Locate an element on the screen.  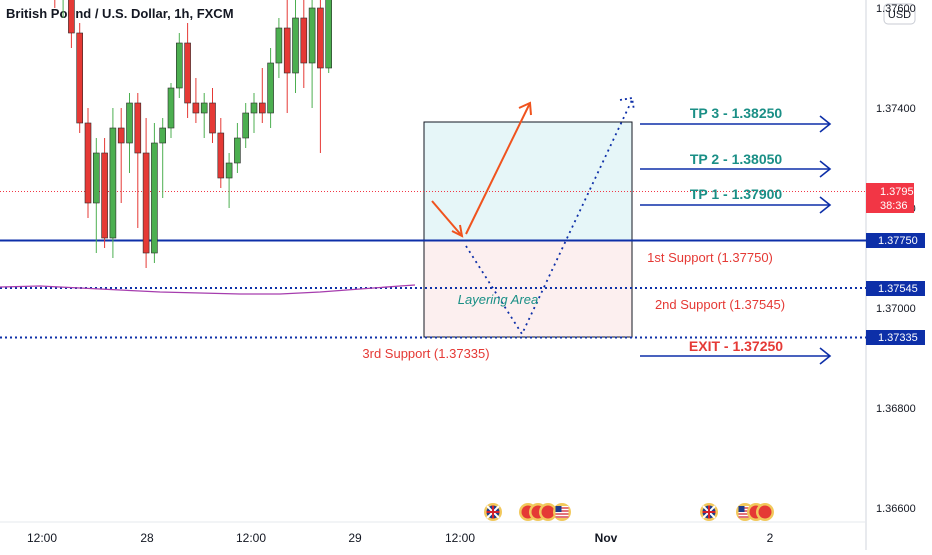
chart-title: British Pound / U.S. Dollar, 1h, FXCM is located at coordinates (120, 13).